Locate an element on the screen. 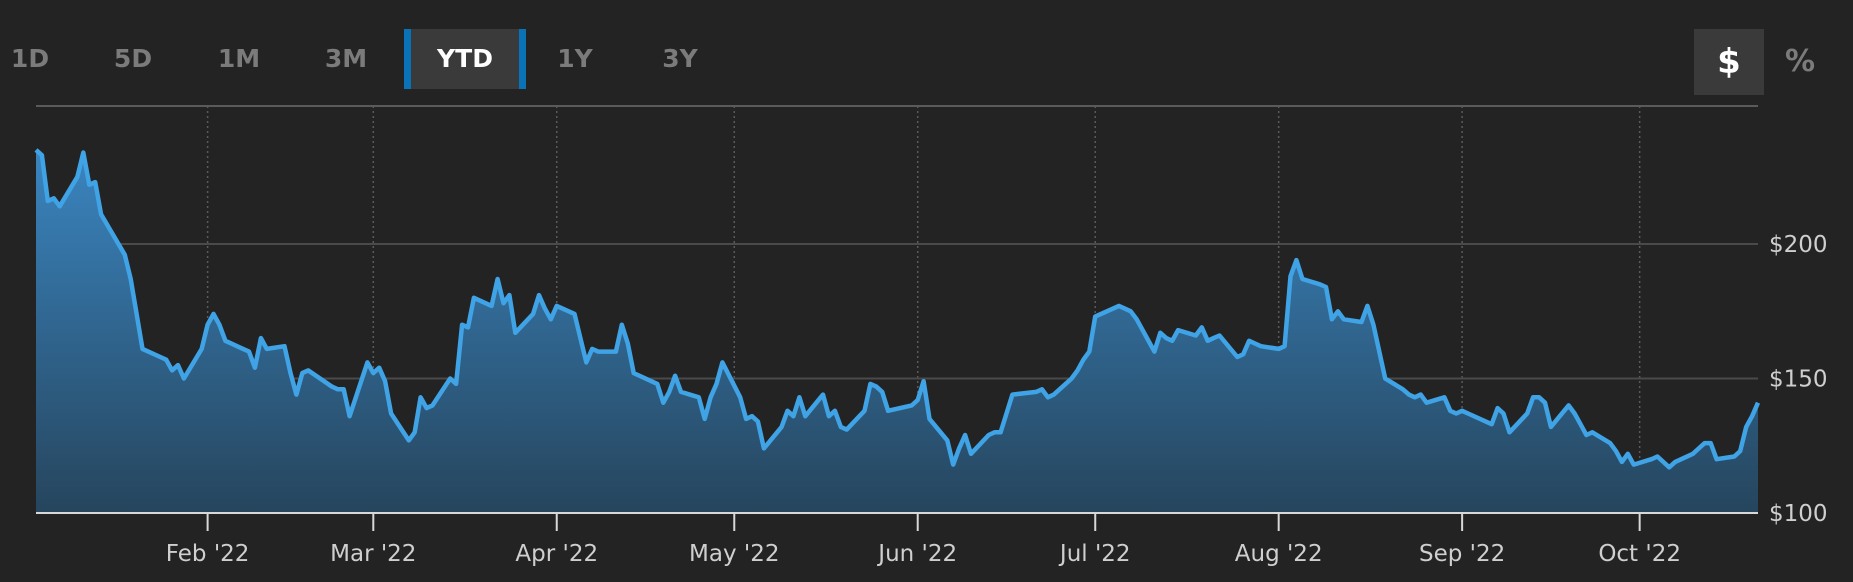 This screenshot has width=1853, height=582. range-button-3y: 3Y is located at coordinates (680, 58).